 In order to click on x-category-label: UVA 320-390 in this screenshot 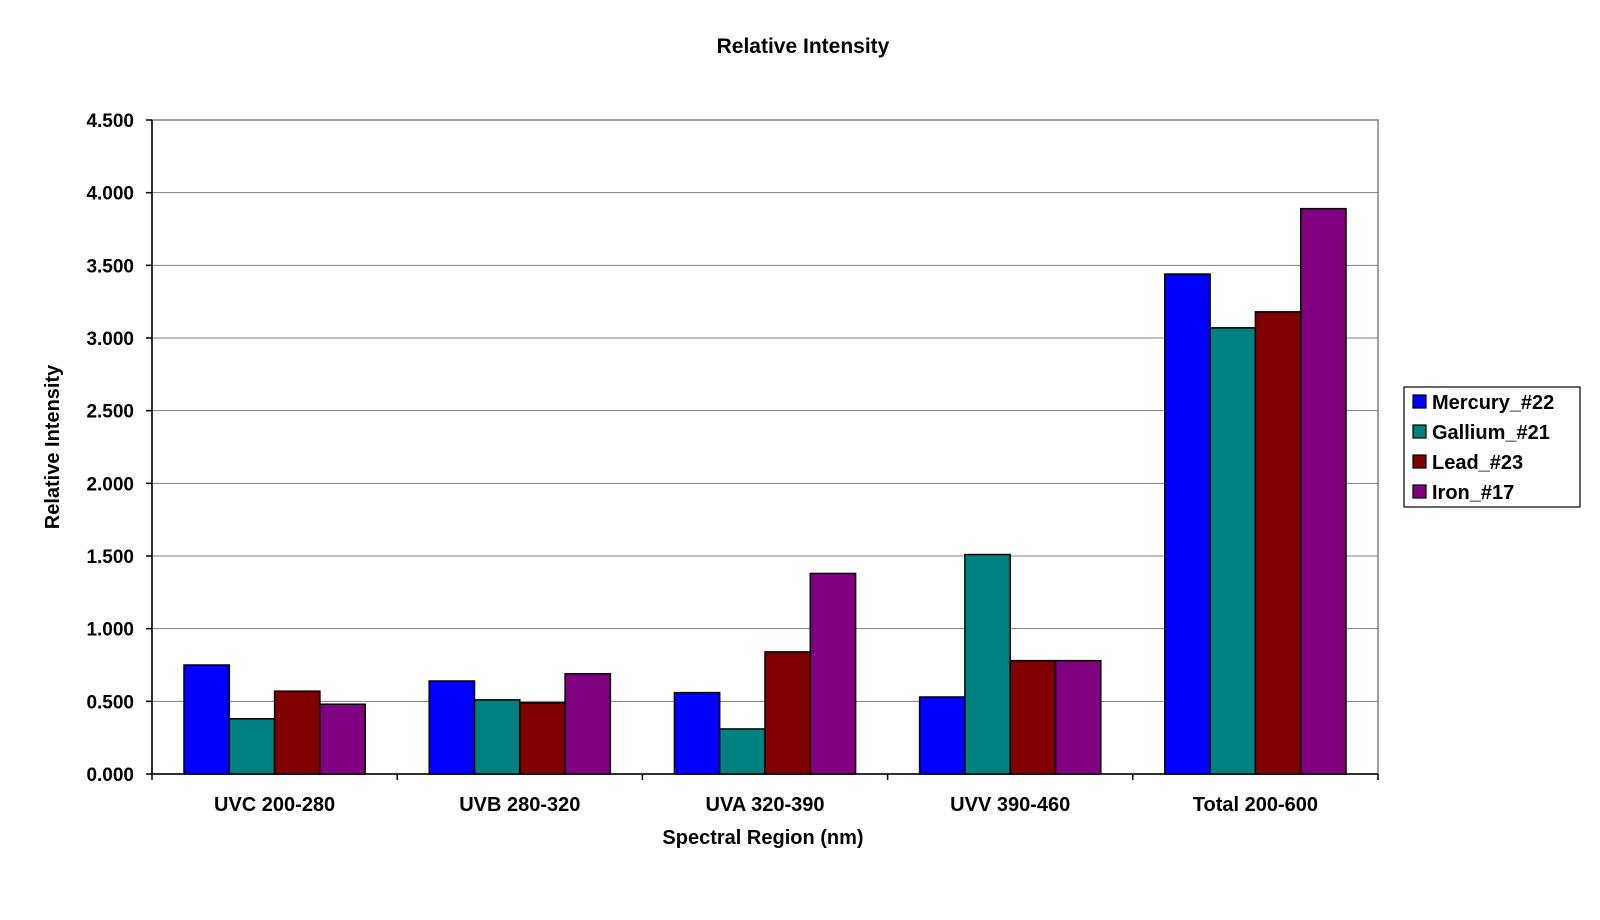, I will do `click(765, 805)`.